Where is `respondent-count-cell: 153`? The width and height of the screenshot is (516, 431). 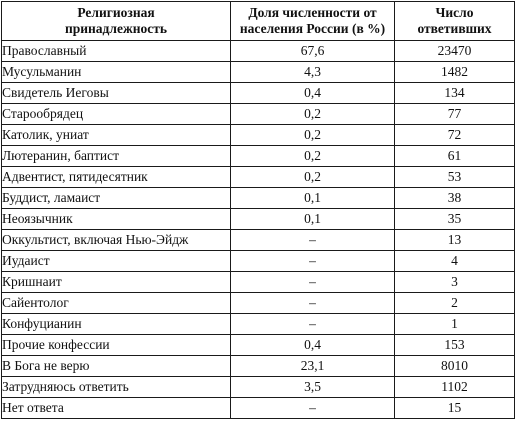 respondent-count-cell: 153 is located at coordinates (454, 345).